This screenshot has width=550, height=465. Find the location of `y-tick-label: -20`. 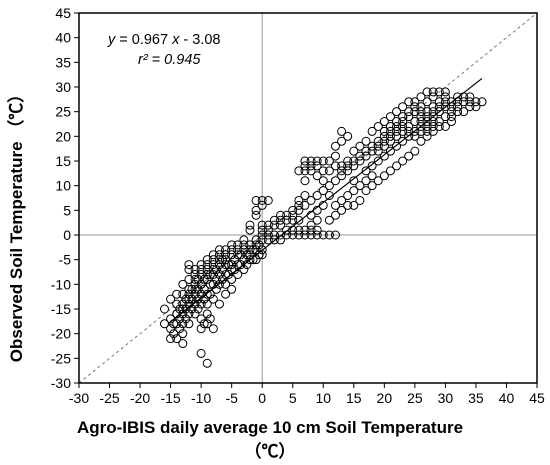

y-tick-label: -20 is located at coordinates (61, 334).